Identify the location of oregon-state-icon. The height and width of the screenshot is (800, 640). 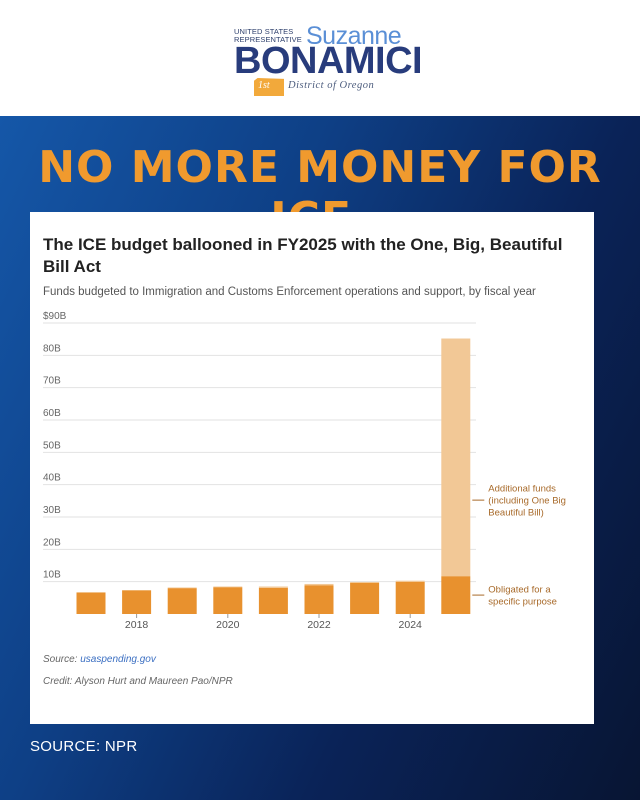
(269, 87).